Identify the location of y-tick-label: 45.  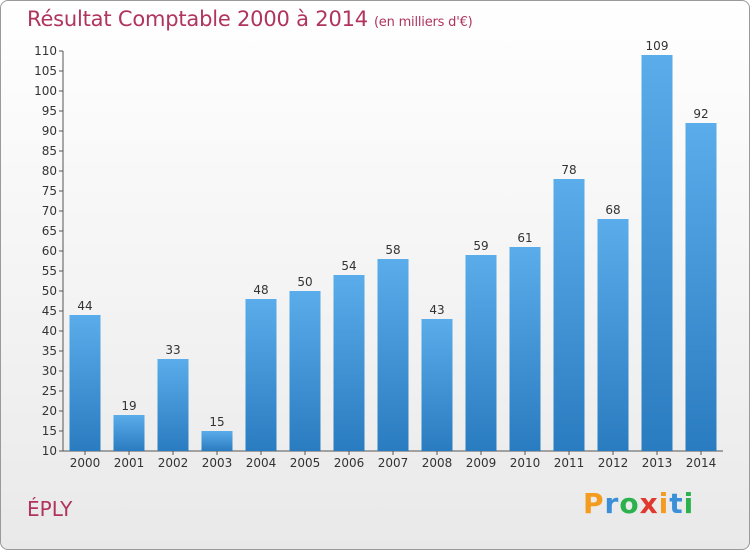
(49, 311).